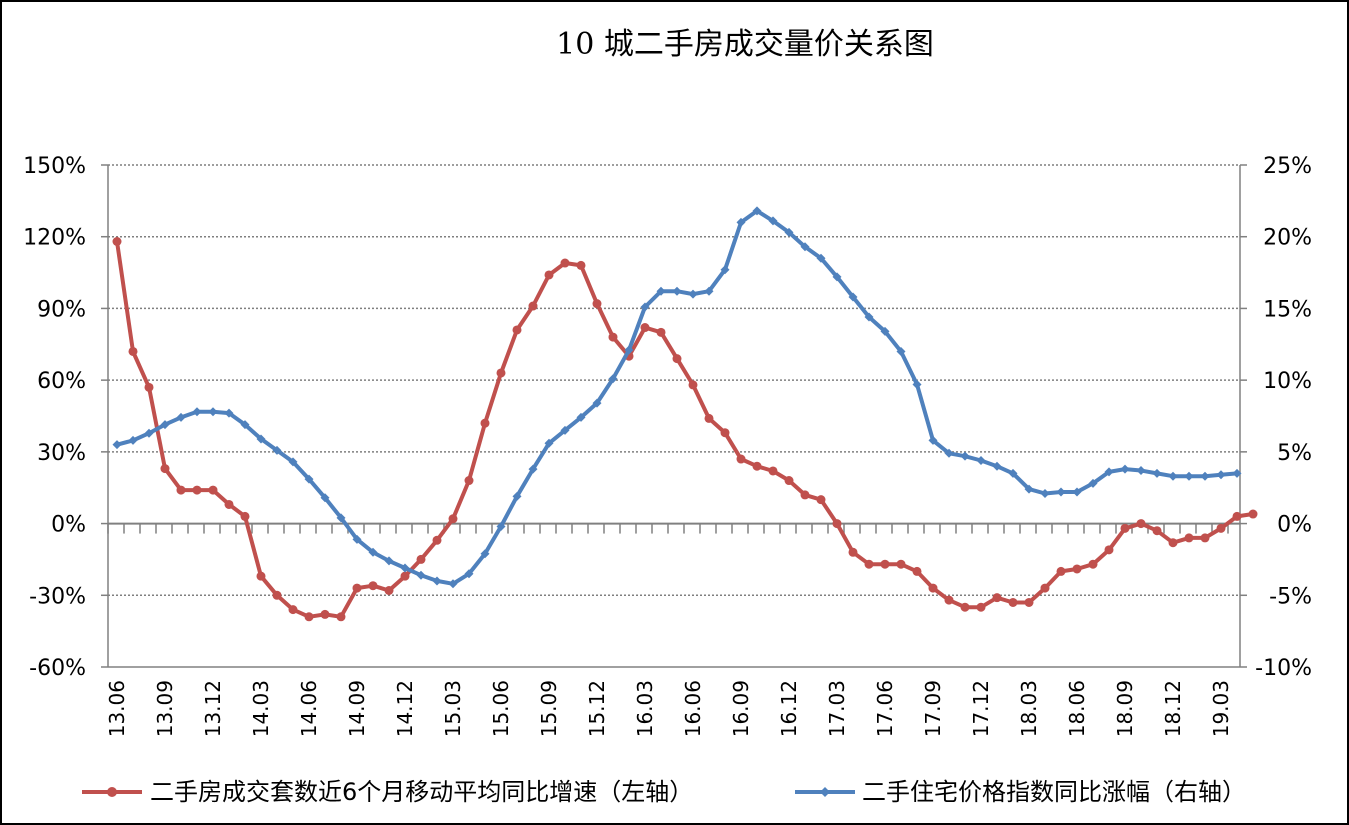 This screenshot has height=825, width=1349. Describe the element at coordinates (357, 708) in the screenshot. I see `x-tick-label: 14.09` at that location.